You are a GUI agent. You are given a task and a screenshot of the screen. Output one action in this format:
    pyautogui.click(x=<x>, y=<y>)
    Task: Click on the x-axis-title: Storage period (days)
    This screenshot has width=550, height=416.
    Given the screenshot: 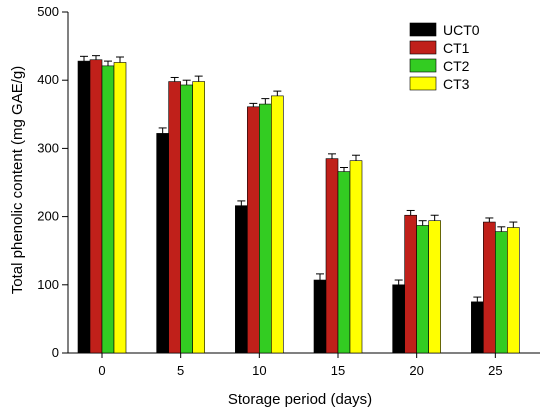 What is the action you would take?
    pyautogui.click(x=300, y=399)
    